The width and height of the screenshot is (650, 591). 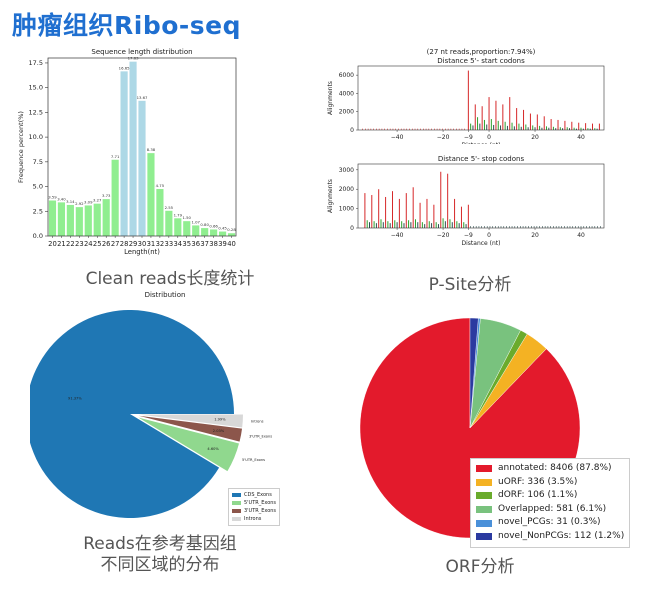 I want to click on y-tick-label: 2.5, so click(x=38, y=211).